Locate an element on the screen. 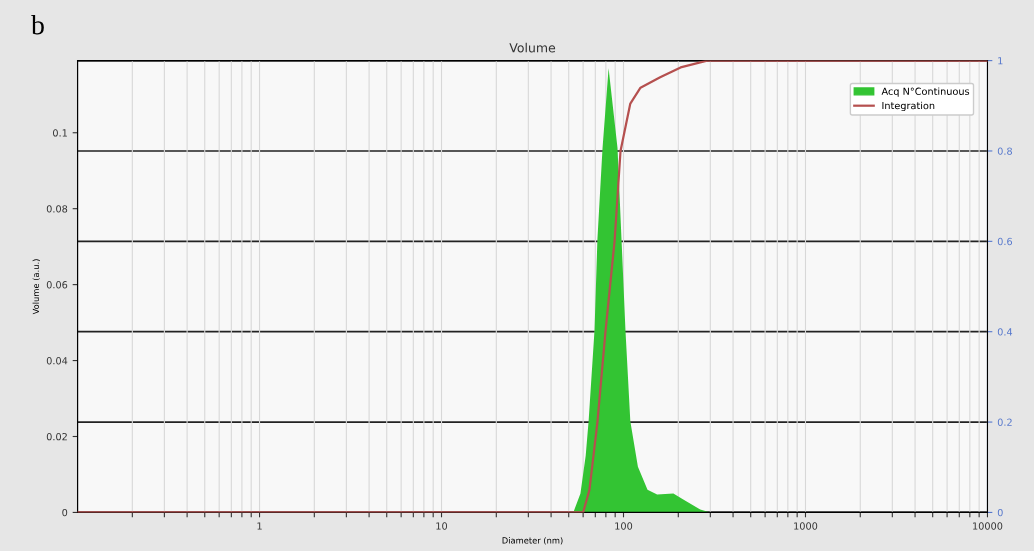 This screenshot has height=551, width=1034. x-tick-label: 100 is located at coordinates (624, 526).